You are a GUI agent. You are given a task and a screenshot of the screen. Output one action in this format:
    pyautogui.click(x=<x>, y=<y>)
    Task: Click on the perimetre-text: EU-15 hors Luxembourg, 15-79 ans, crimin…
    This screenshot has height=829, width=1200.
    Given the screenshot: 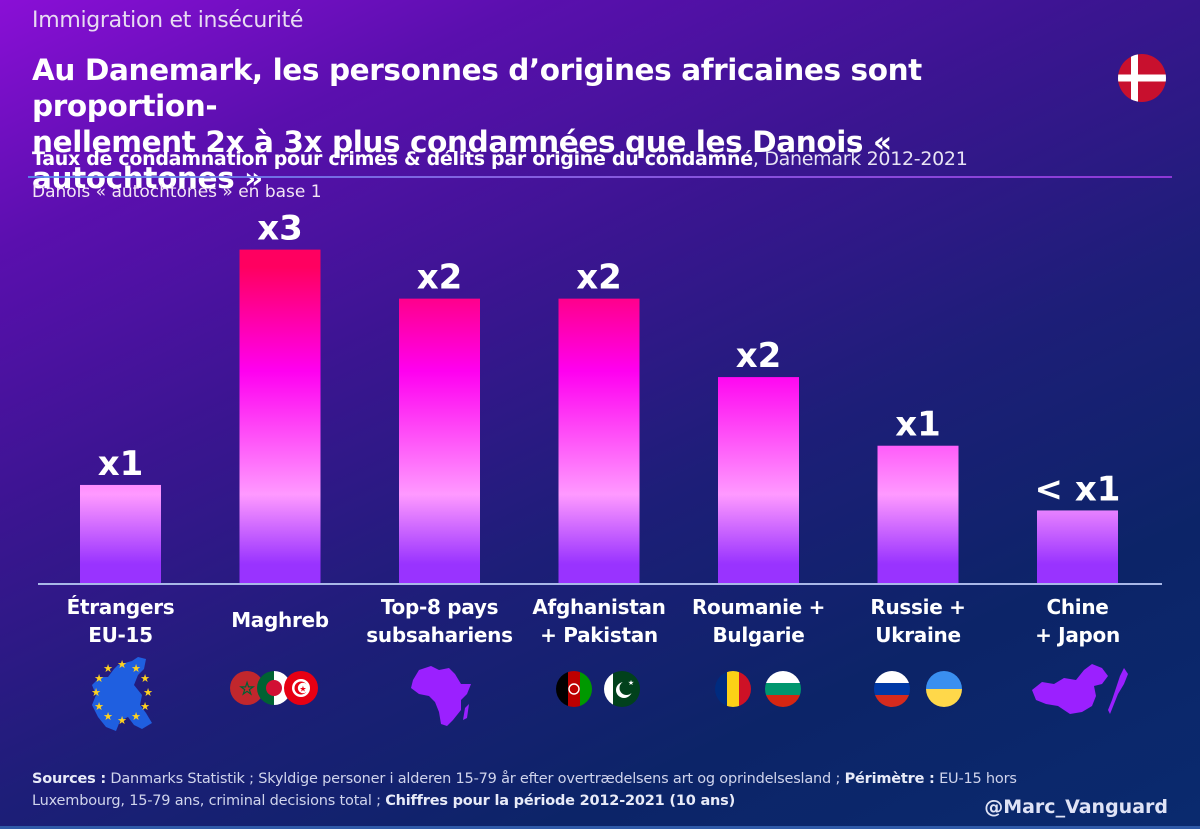 What is the action you would take?
    pyautogui.click(x=524, y=790)
    